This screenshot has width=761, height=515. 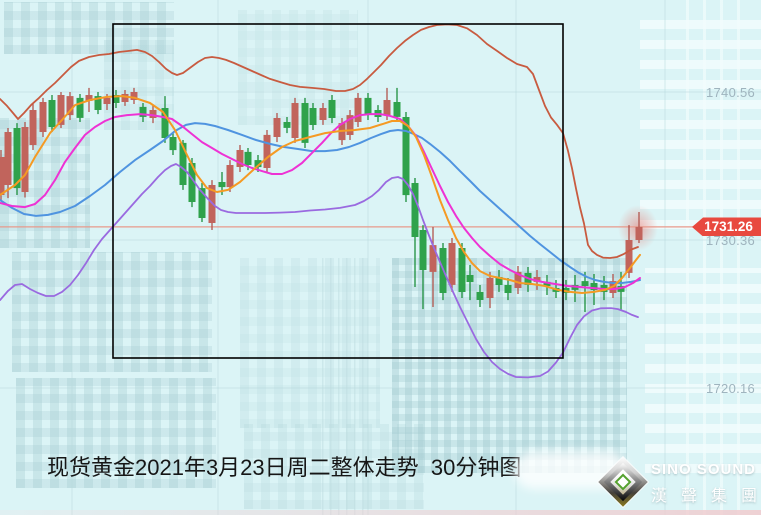 I want to click on current-price-value: 1731.26, so click(x=728, y=227).